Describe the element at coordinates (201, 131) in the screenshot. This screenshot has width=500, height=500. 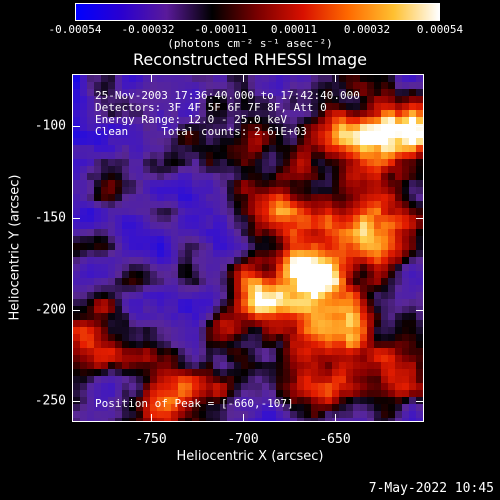
I see `annotation-counts: Clean Total counts: 2.61E+03` at that location.